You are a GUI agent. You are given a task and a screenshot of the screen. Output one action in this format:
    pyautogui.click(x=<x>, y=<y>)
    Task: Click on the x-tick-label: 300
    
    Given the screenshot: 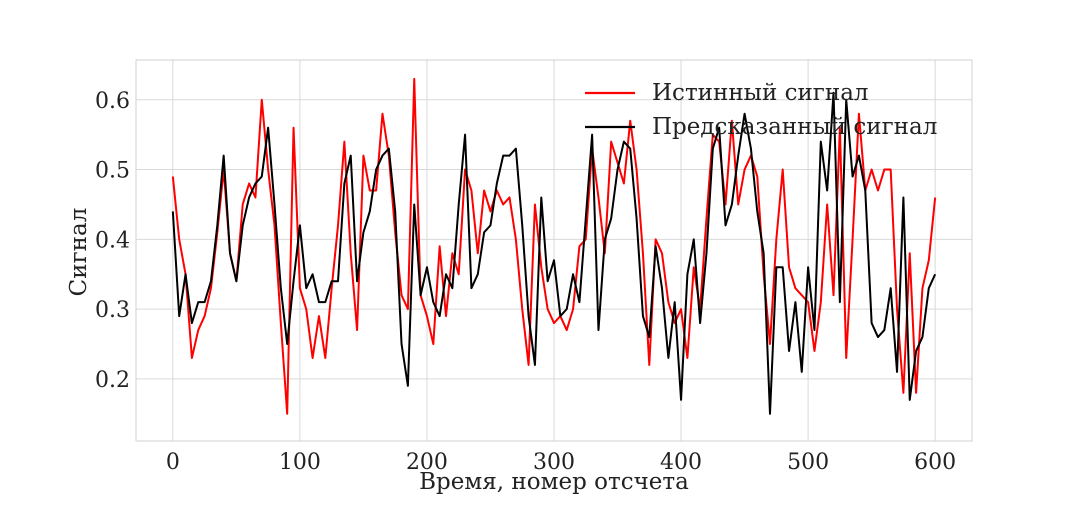 What is the action you would take?
    pyautogui.click(x=554, y=462)
    